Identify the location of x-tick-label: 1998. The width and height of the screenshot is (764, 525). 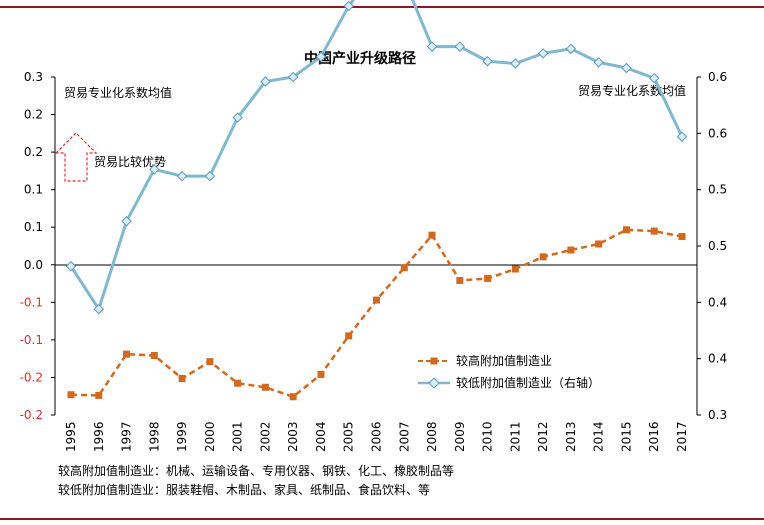
(154, 436).